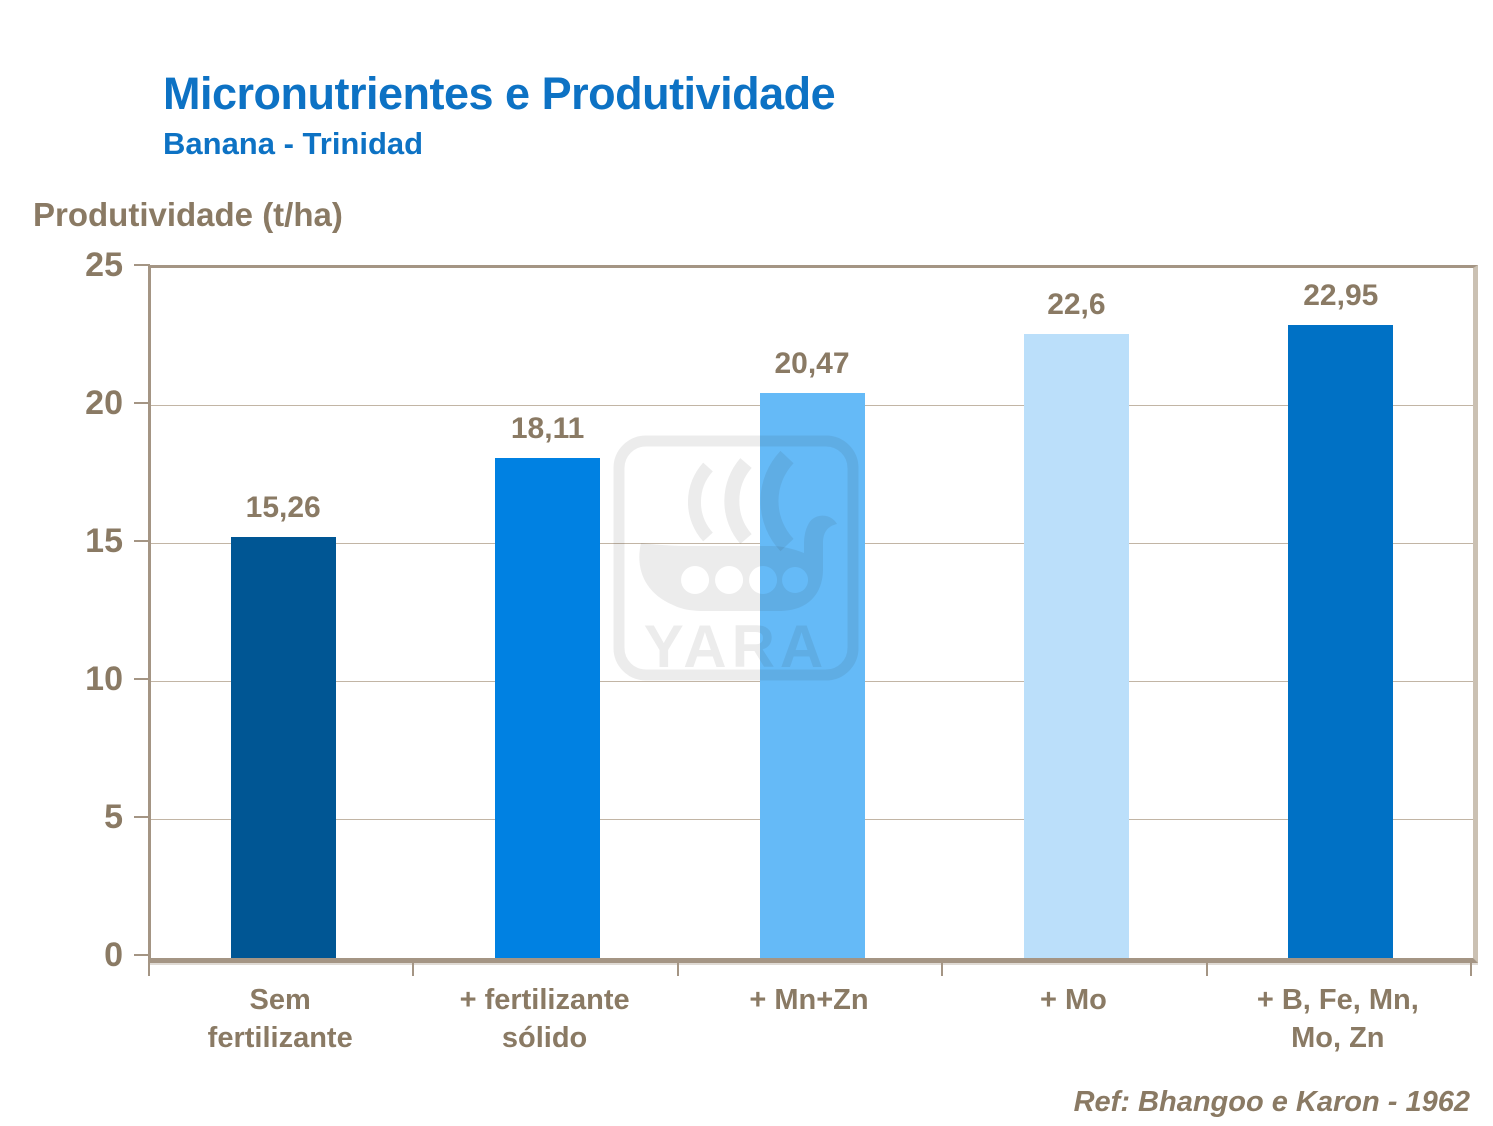  I want to click on bar-value-label: 20,47, so click(812, 364).